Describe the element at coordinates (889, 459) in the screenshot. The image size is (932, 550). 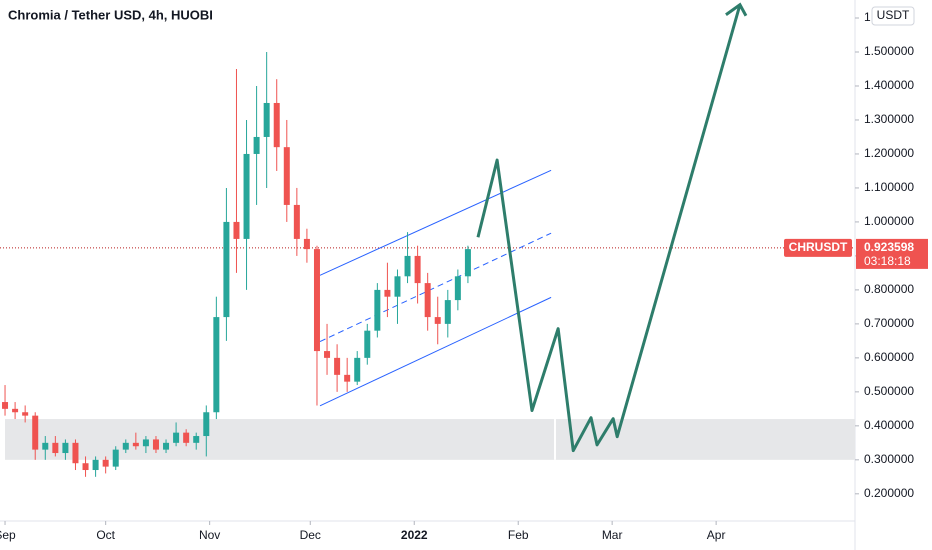
I see `y-tick-label: 0.300000` at that location.